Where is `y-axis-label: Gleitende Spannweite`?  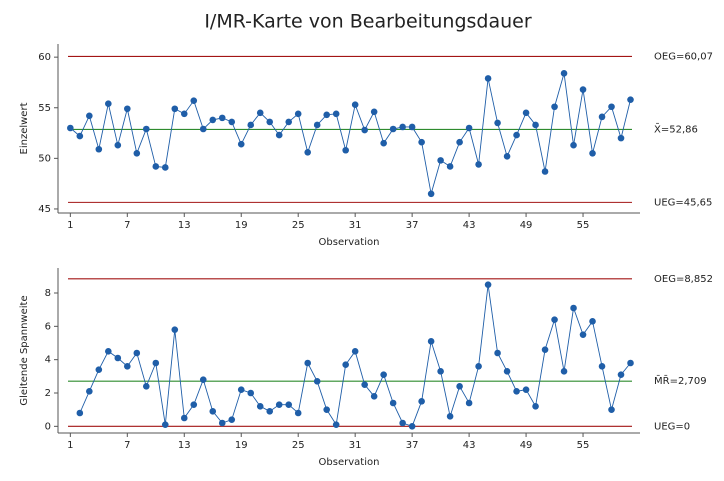
y-axis-label: Gleitende Spannweite is located at coordinates (24, 350).